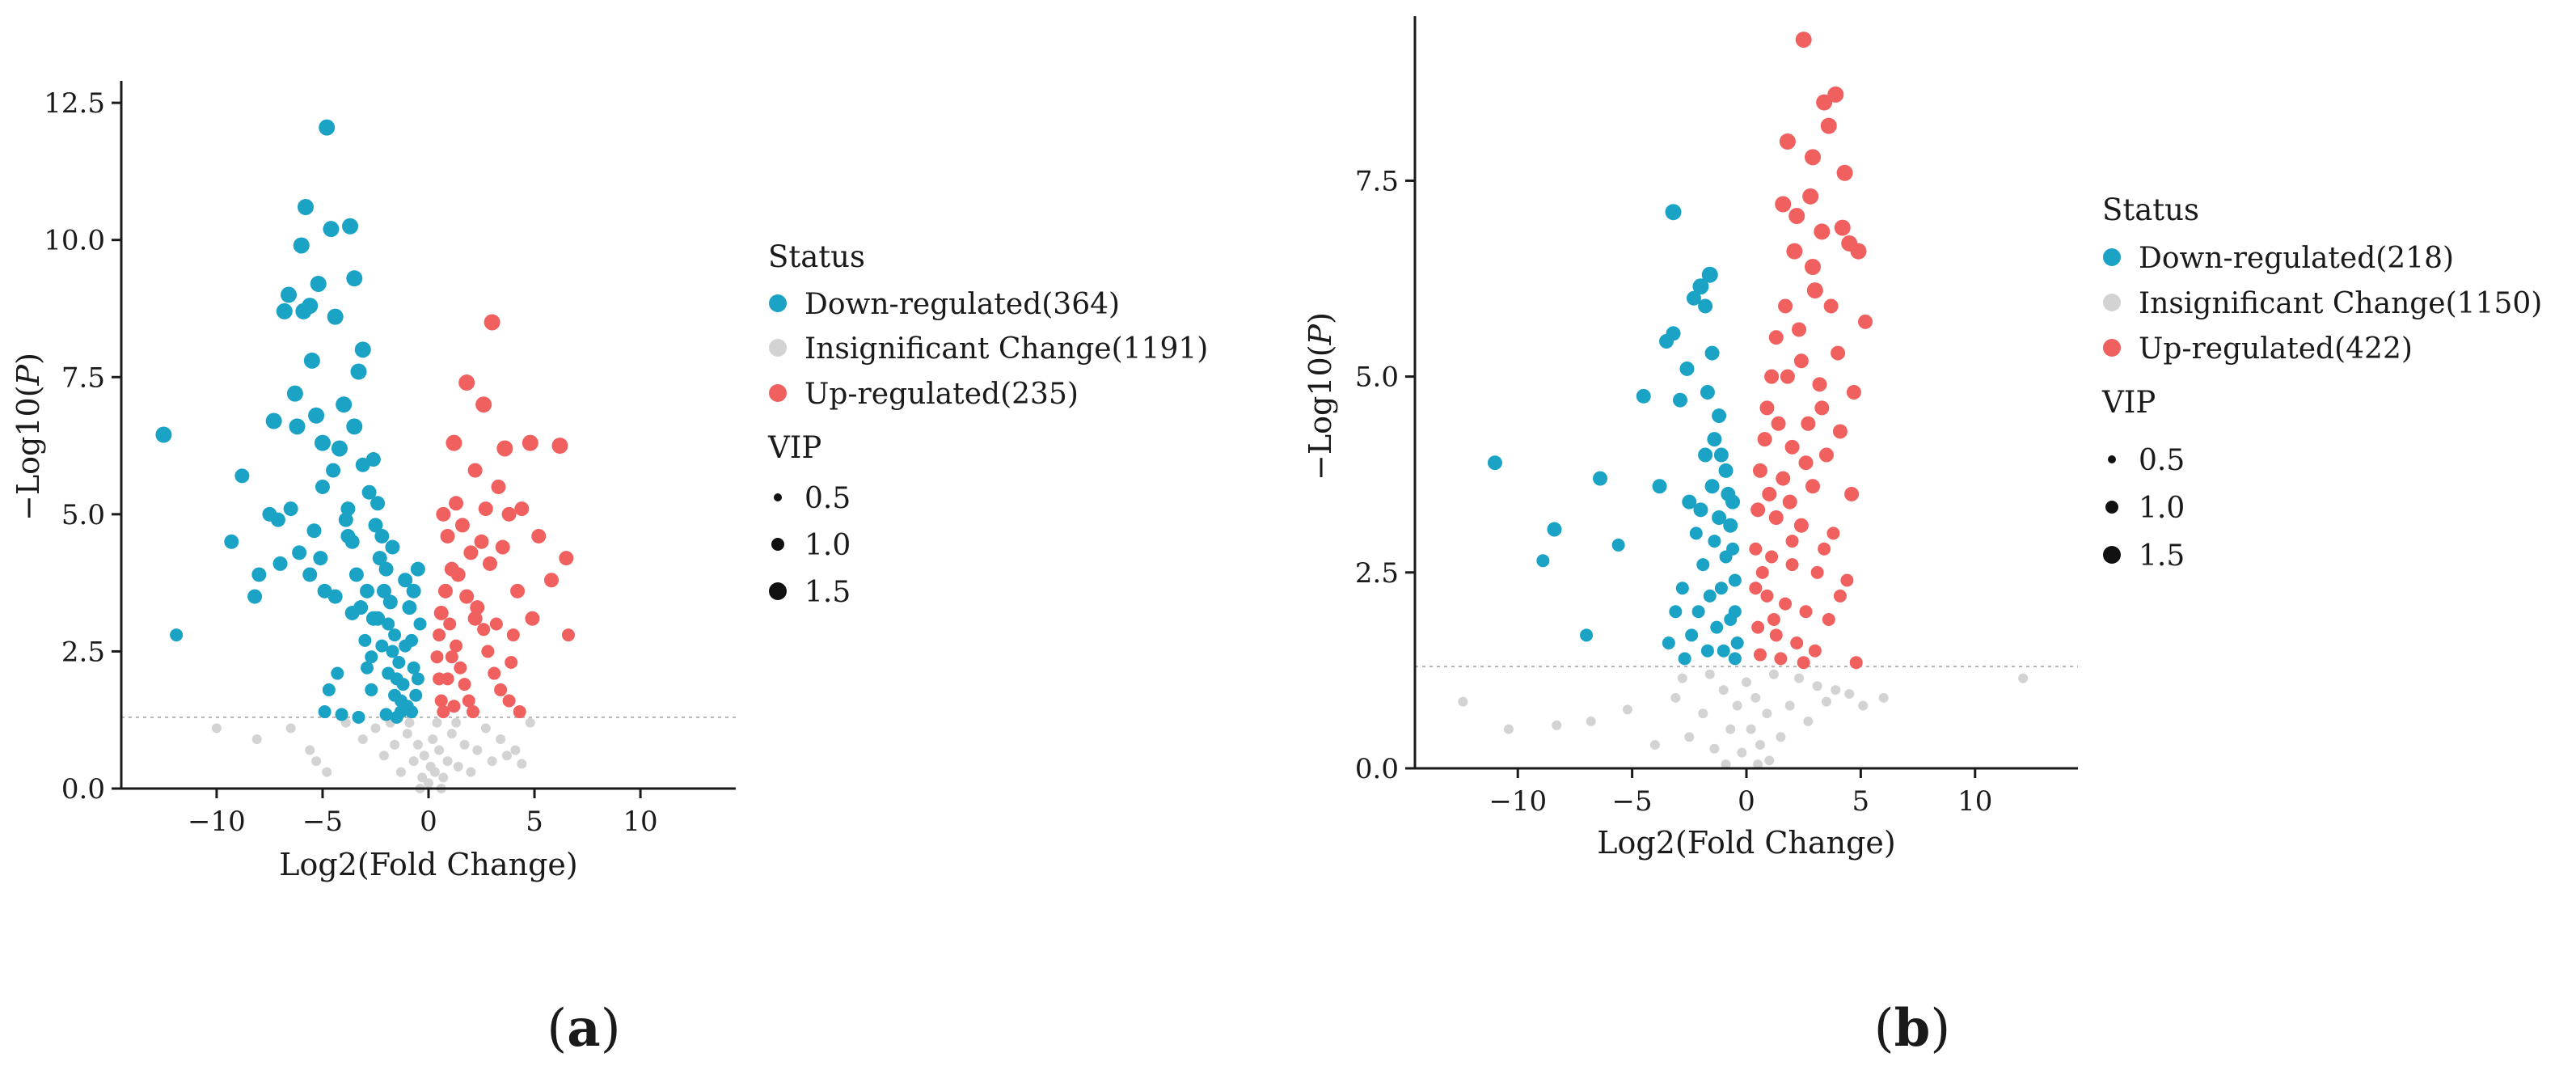 This screenshot has height=1070, width=2576. Describe the element at coordinates (778, 303) in the screenshot. I see `panel-a-legend-down-swatch` at that location.